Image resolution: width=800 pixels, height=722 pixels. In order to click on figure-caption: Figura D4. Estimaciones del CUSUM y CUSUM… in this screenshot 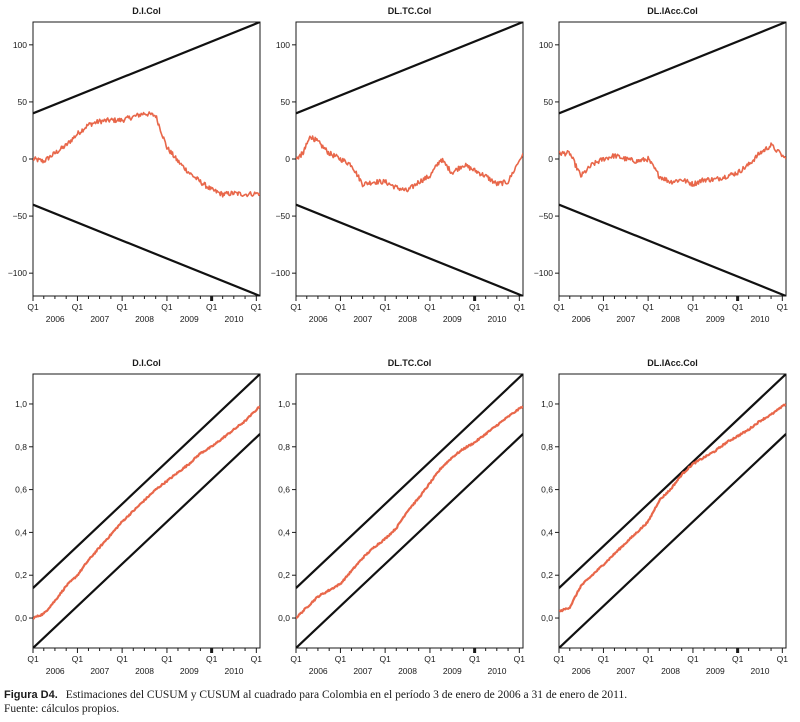, I will do `click(400, 702)`.